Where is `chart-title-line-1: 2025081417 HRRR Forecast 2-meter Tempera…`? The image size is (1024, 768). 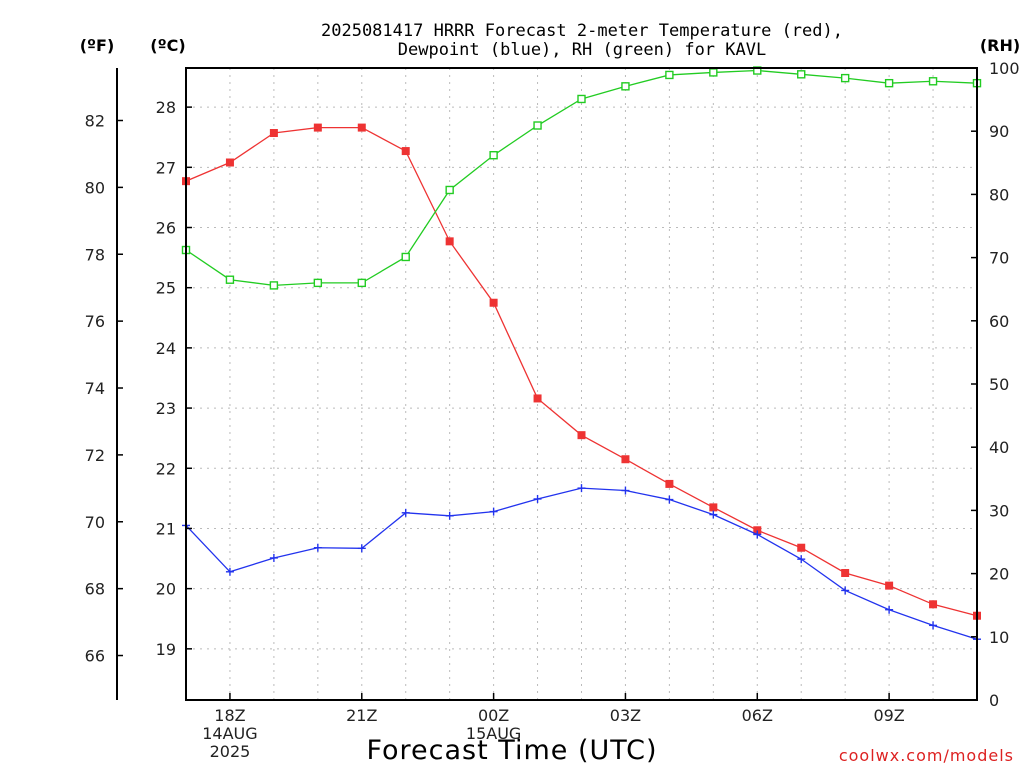 chart-title-line-1: 2025081417 HRRR Forecast 2-meter Tempera… is located at coordinates (582, 31).